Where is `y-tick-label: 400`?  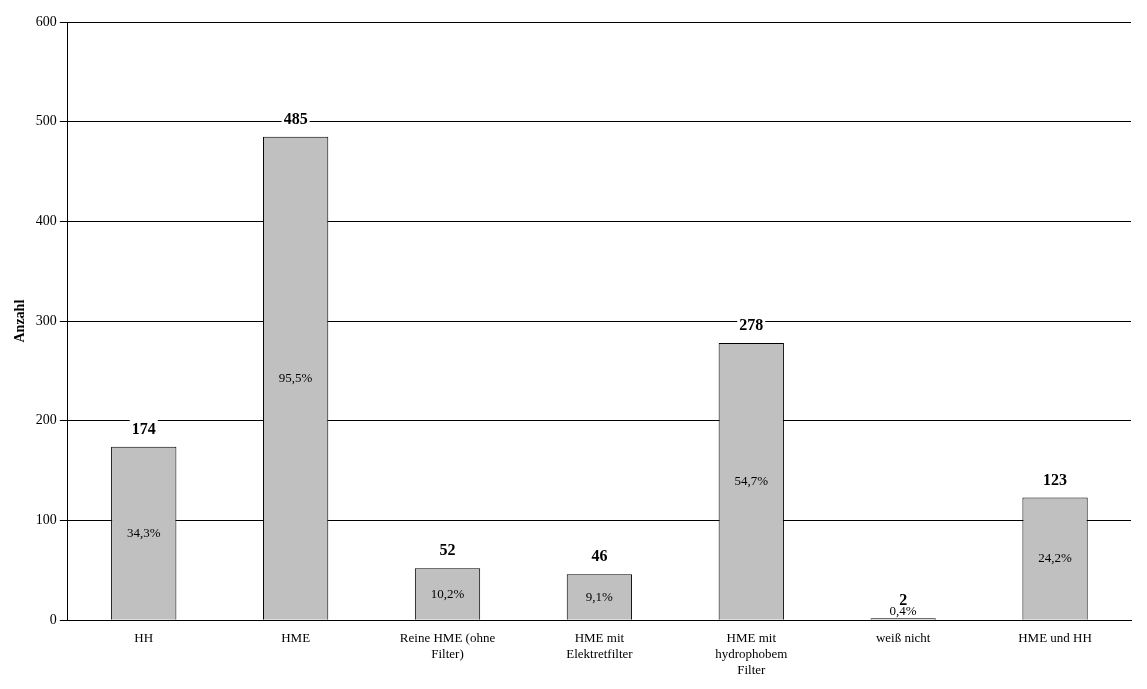 y-tick-label: 400 is located at coordinates (46, 221).